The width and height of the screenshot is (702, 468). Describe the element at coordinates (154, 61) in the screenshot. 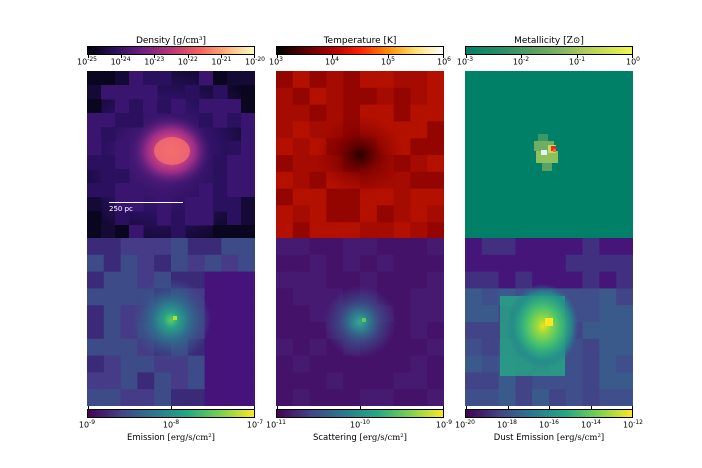

I see `density-tick-label: 10-23` at that location.